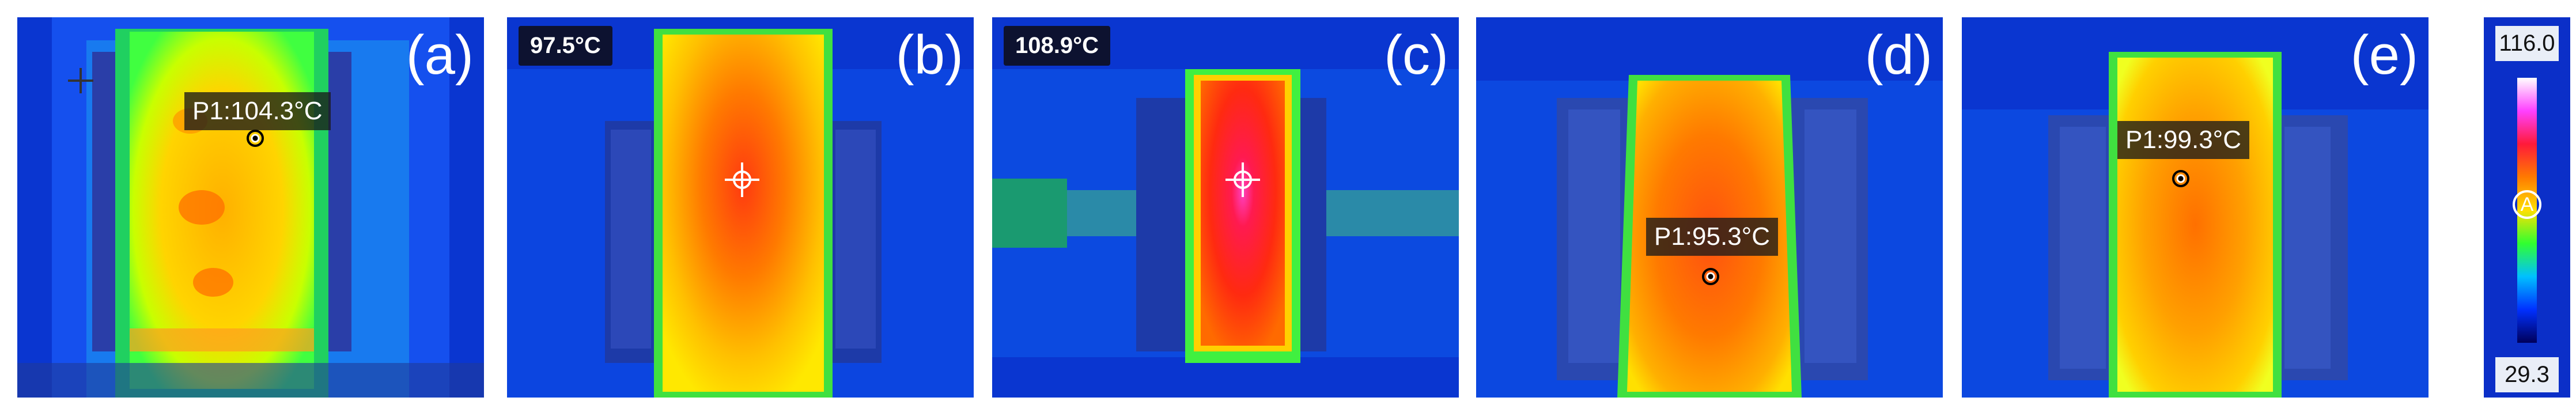 The width and height of the screenshot is (2576, 420). I want to click on temperature-color-scale: 116.0 A 29.3, so click(2527, 207).